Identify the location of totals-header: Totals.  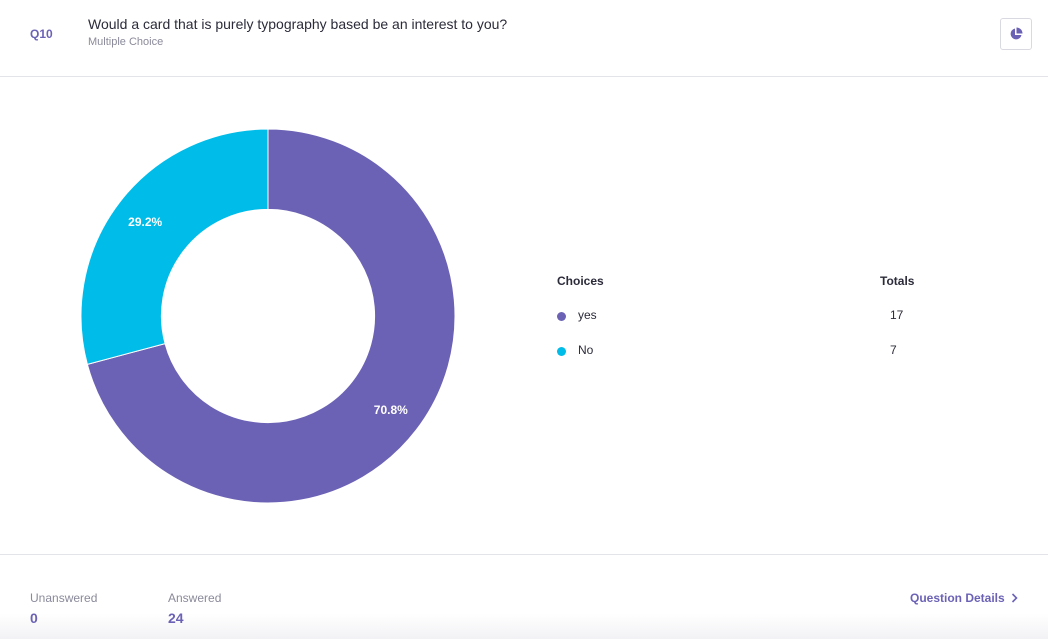
(897, 281).